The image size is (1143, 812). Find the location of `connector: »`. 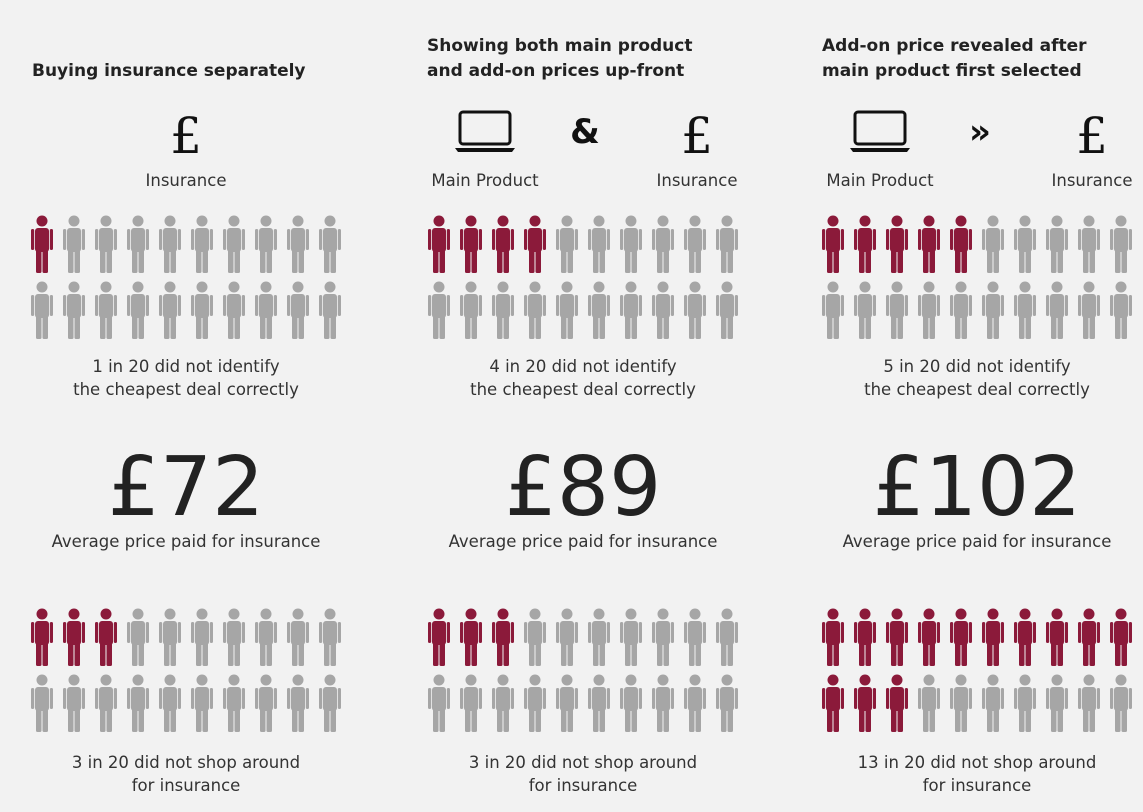

connector: » is located at coordinates (980, 132).